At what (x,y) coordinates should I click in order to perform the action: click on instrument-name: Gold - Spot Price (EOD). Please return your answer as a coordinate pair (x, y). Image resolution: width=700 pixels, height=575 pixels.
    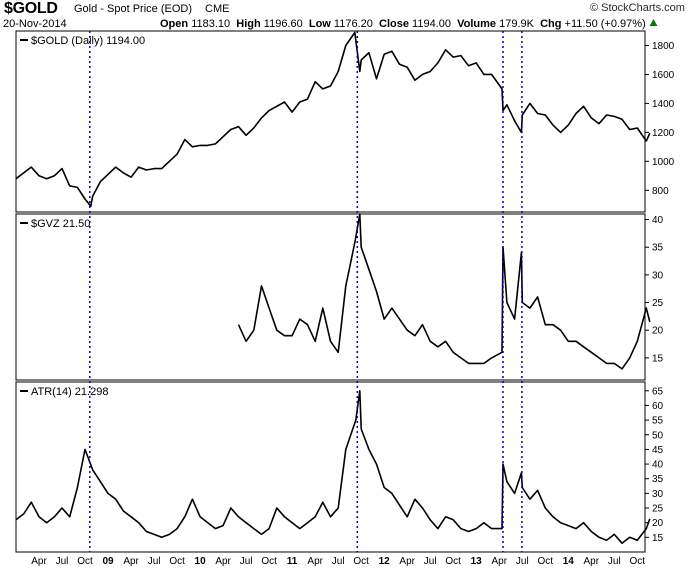
    Looking at the image, I should click on (133, 9).